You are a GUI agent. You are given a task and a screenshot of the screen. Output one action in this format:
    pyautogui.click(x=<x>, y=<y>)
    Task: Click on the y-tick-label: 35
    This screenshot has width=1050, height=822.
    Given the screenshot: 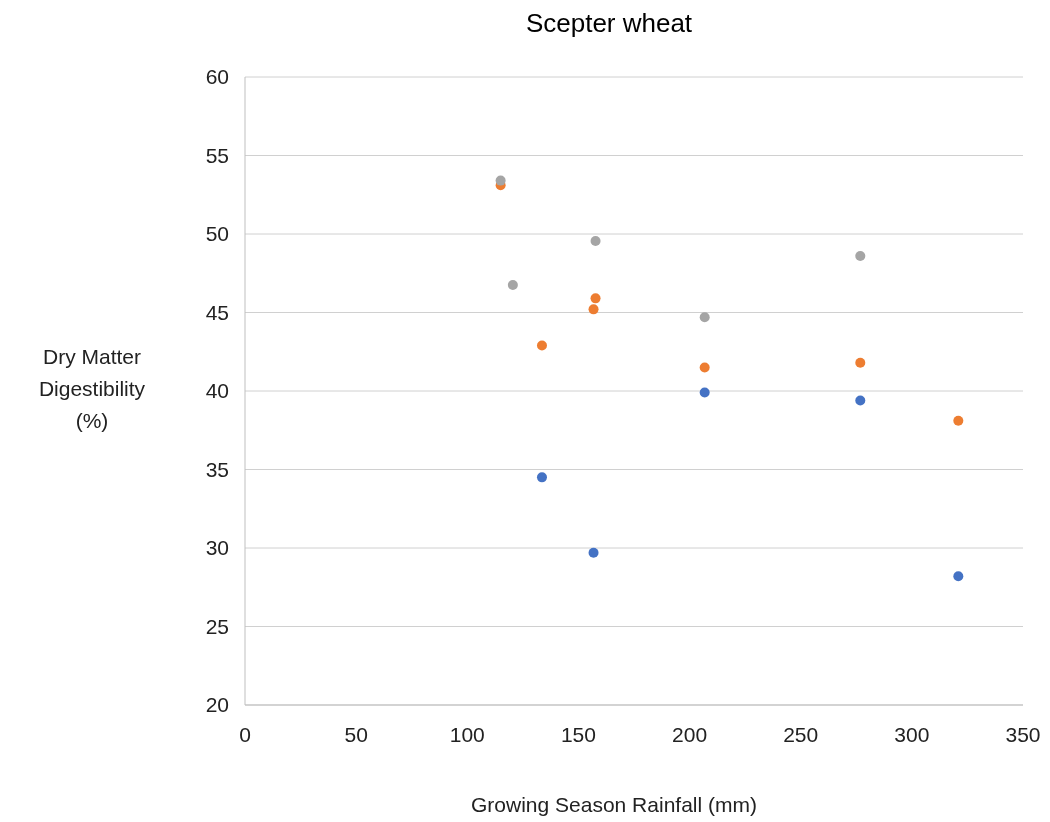 What is the action you would take?
    pyautogui.click(x=217, y=469)
    